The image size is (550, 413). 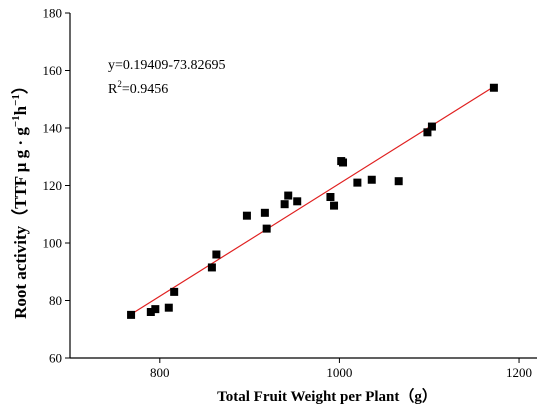 What do you see at coordinates (339, 372) in the screenshot?
I see `x-tick-label: 1000` at bounding box center [339, 372].